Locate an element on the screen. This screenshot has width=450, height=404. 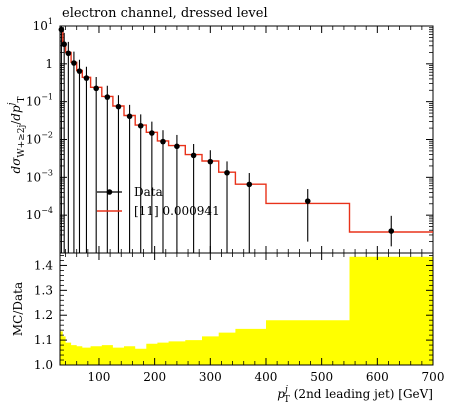
legend-data-marker is located at coordinates (109, 192).